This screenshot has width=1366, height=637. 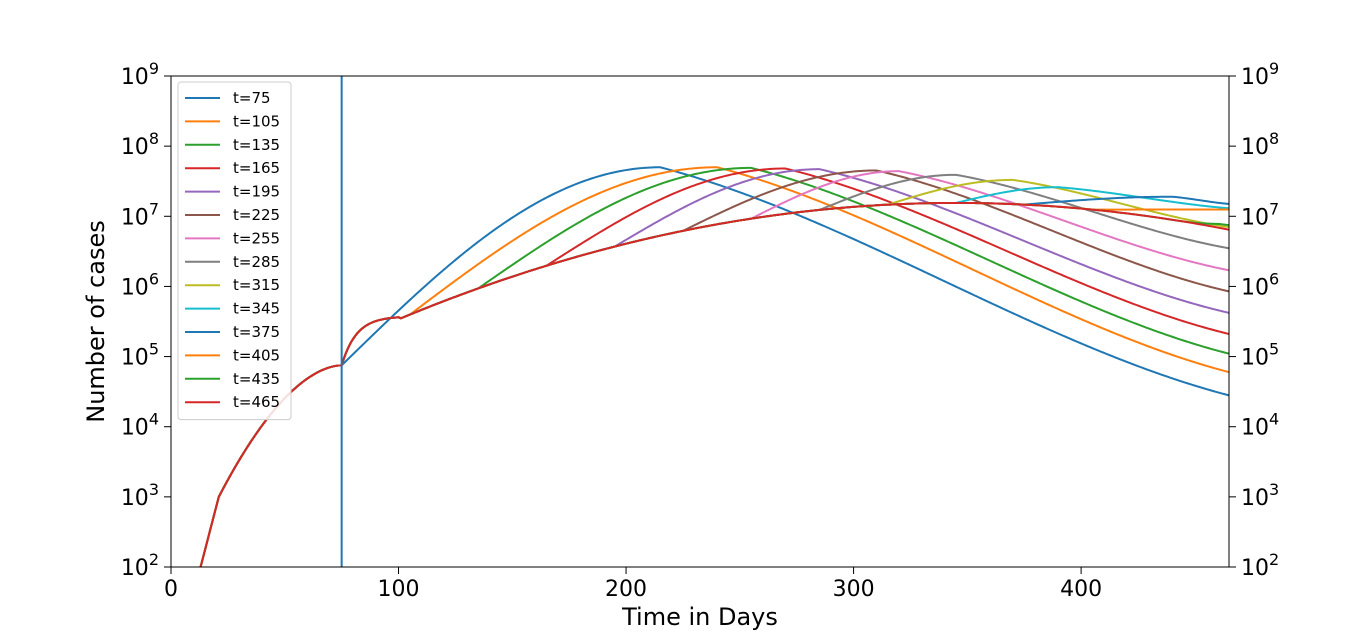 What do you see at coordinates (1260, 355) in the screenshot?
I see `y-tick-label-right: 10⁵` at bounding box center [1260, 355].